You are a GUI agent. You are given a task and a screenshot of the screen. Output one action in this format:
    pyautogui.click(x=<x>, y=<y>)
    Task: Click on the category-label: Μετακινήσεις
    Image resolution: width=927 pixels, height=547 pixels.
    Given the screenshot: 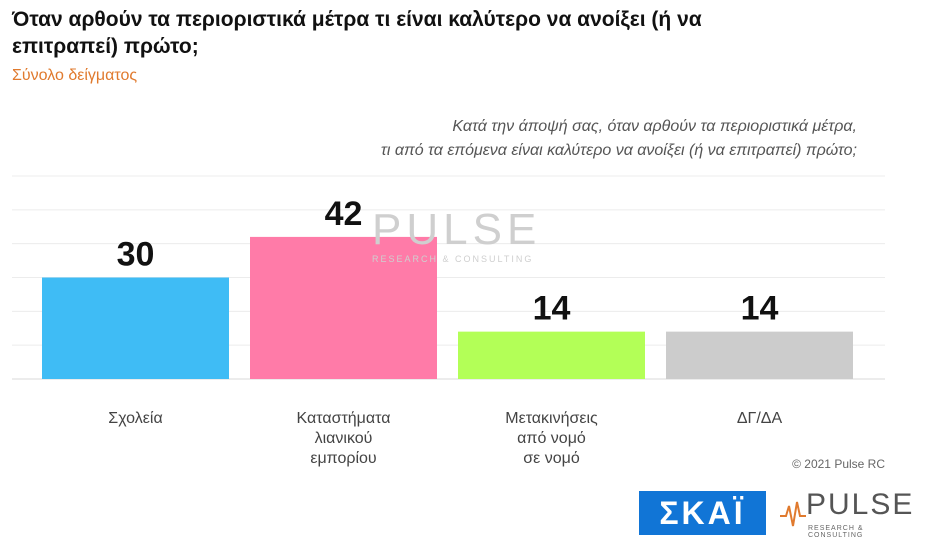 What is the action you would take?
    pyautogui.click(x=551, y=418)
    